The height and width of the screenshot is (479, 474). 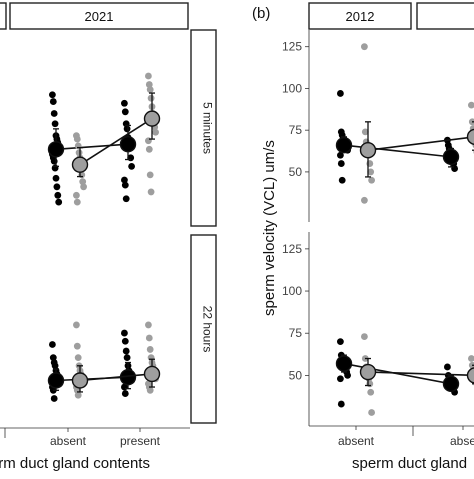 What do you see at coordinates (140, 441) in the screenshot?
I see `x-tick-label: present` at bounding box center [140, 441].